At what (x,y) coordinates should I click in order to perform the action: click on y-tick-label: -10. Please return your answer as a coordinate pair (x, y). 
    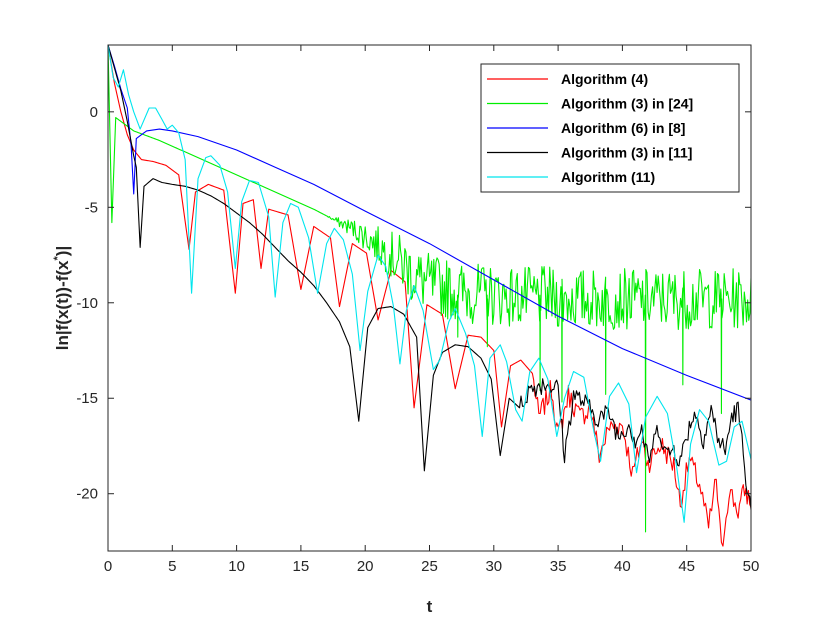
    Looking at the image, I should click on (87, 303).